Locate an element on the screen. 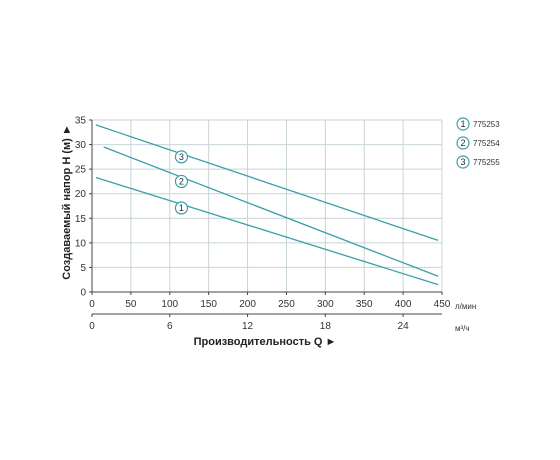 This screenshot has height=460, width=560. x2-tick-label: 0 is located at coordinates (92, 326).